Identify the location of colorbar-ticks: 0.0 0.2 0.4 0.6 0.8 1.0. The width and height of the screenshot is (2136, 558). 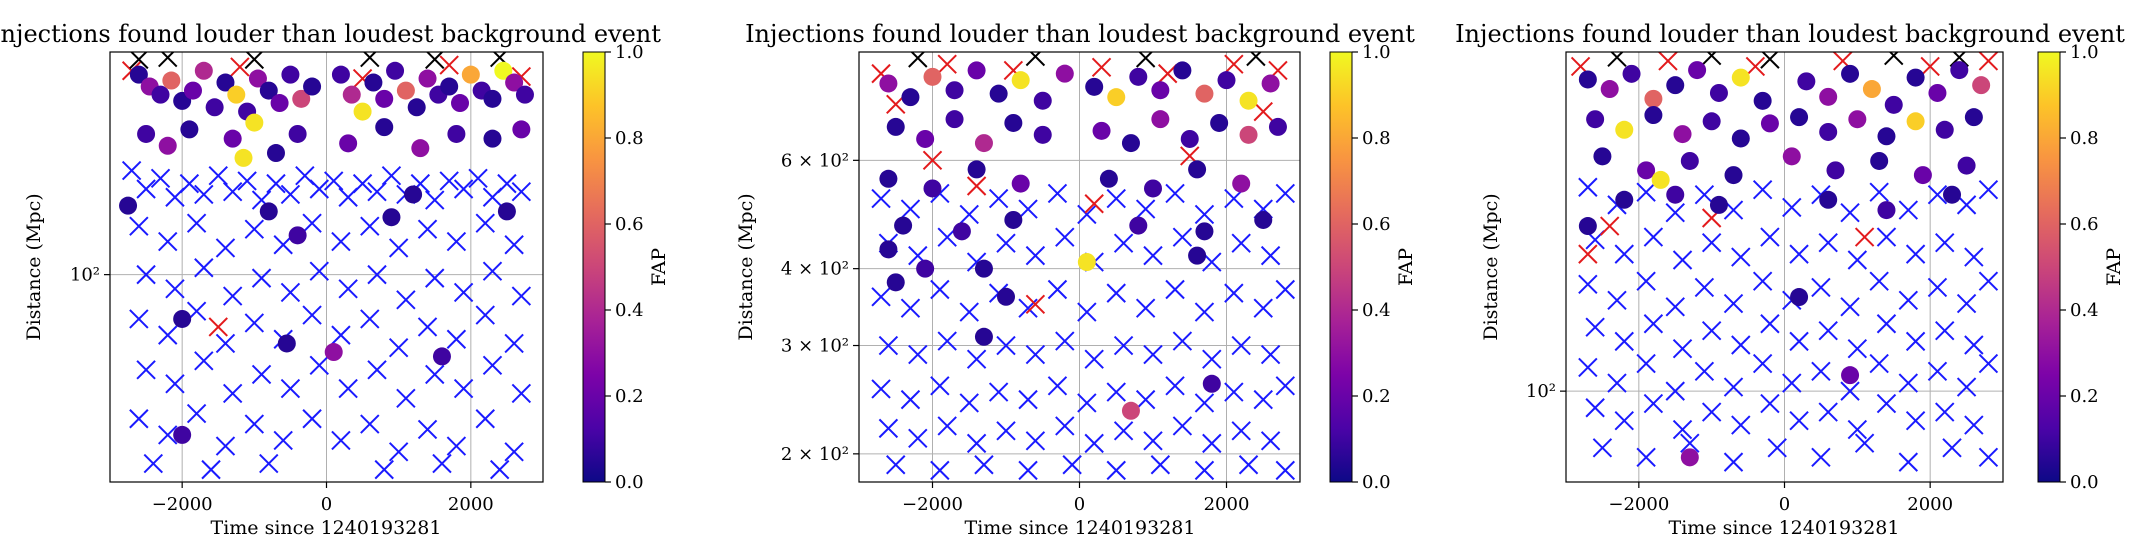
(1371, 267).